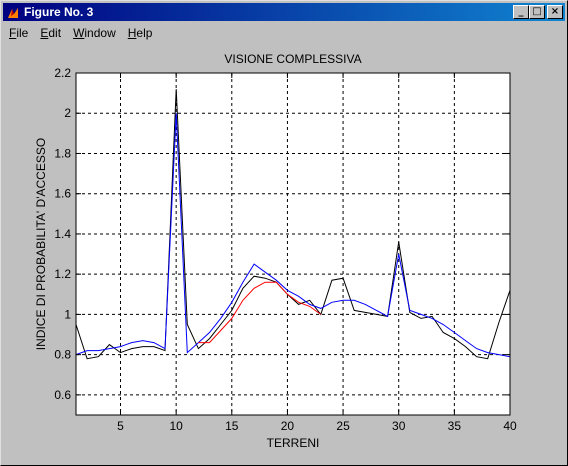  Describe the element at coordinates (293, 443) in the screenshot. I see `x-axis-label: TERRENI` at that location.